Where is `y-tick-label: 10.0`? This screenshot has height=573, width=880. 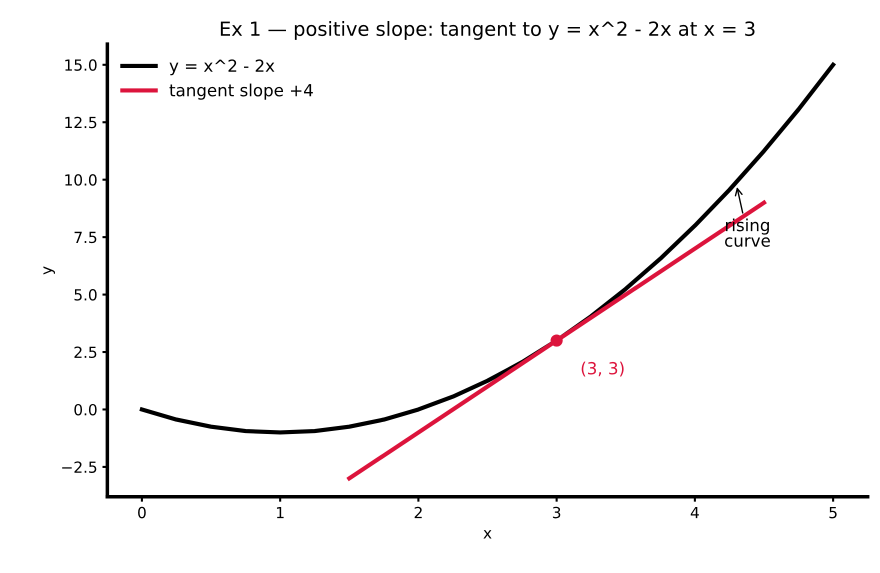
y-tick-label: 10.0 is located at coordinates (81, 180).